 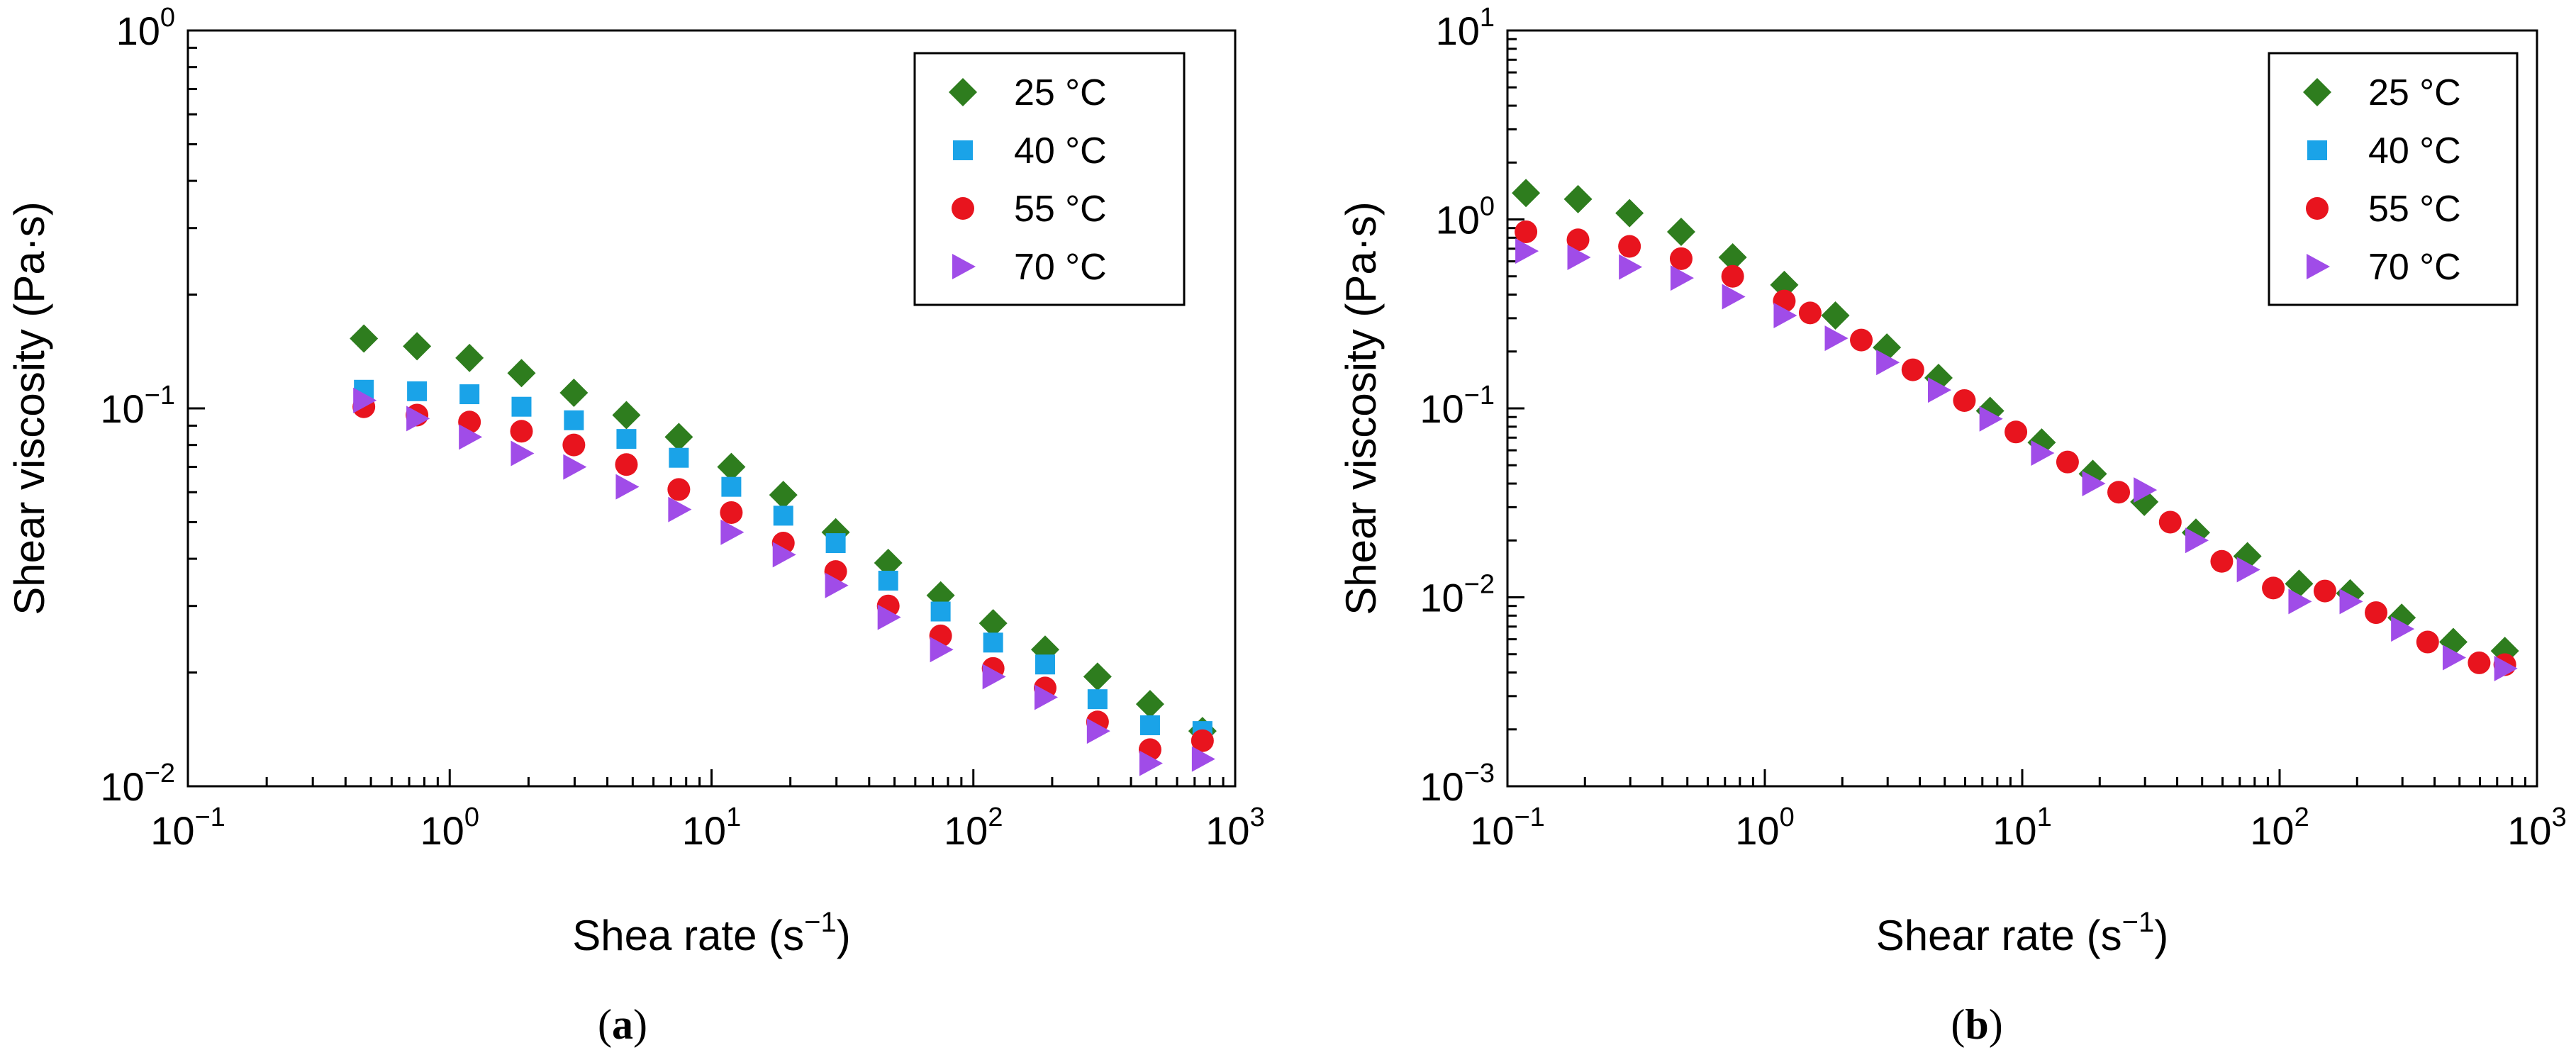 What do you see at coordinates (137, 406) in the screenshot?
I see `y-tick-label: 10⁻¹` at bounding box center [137, 406].